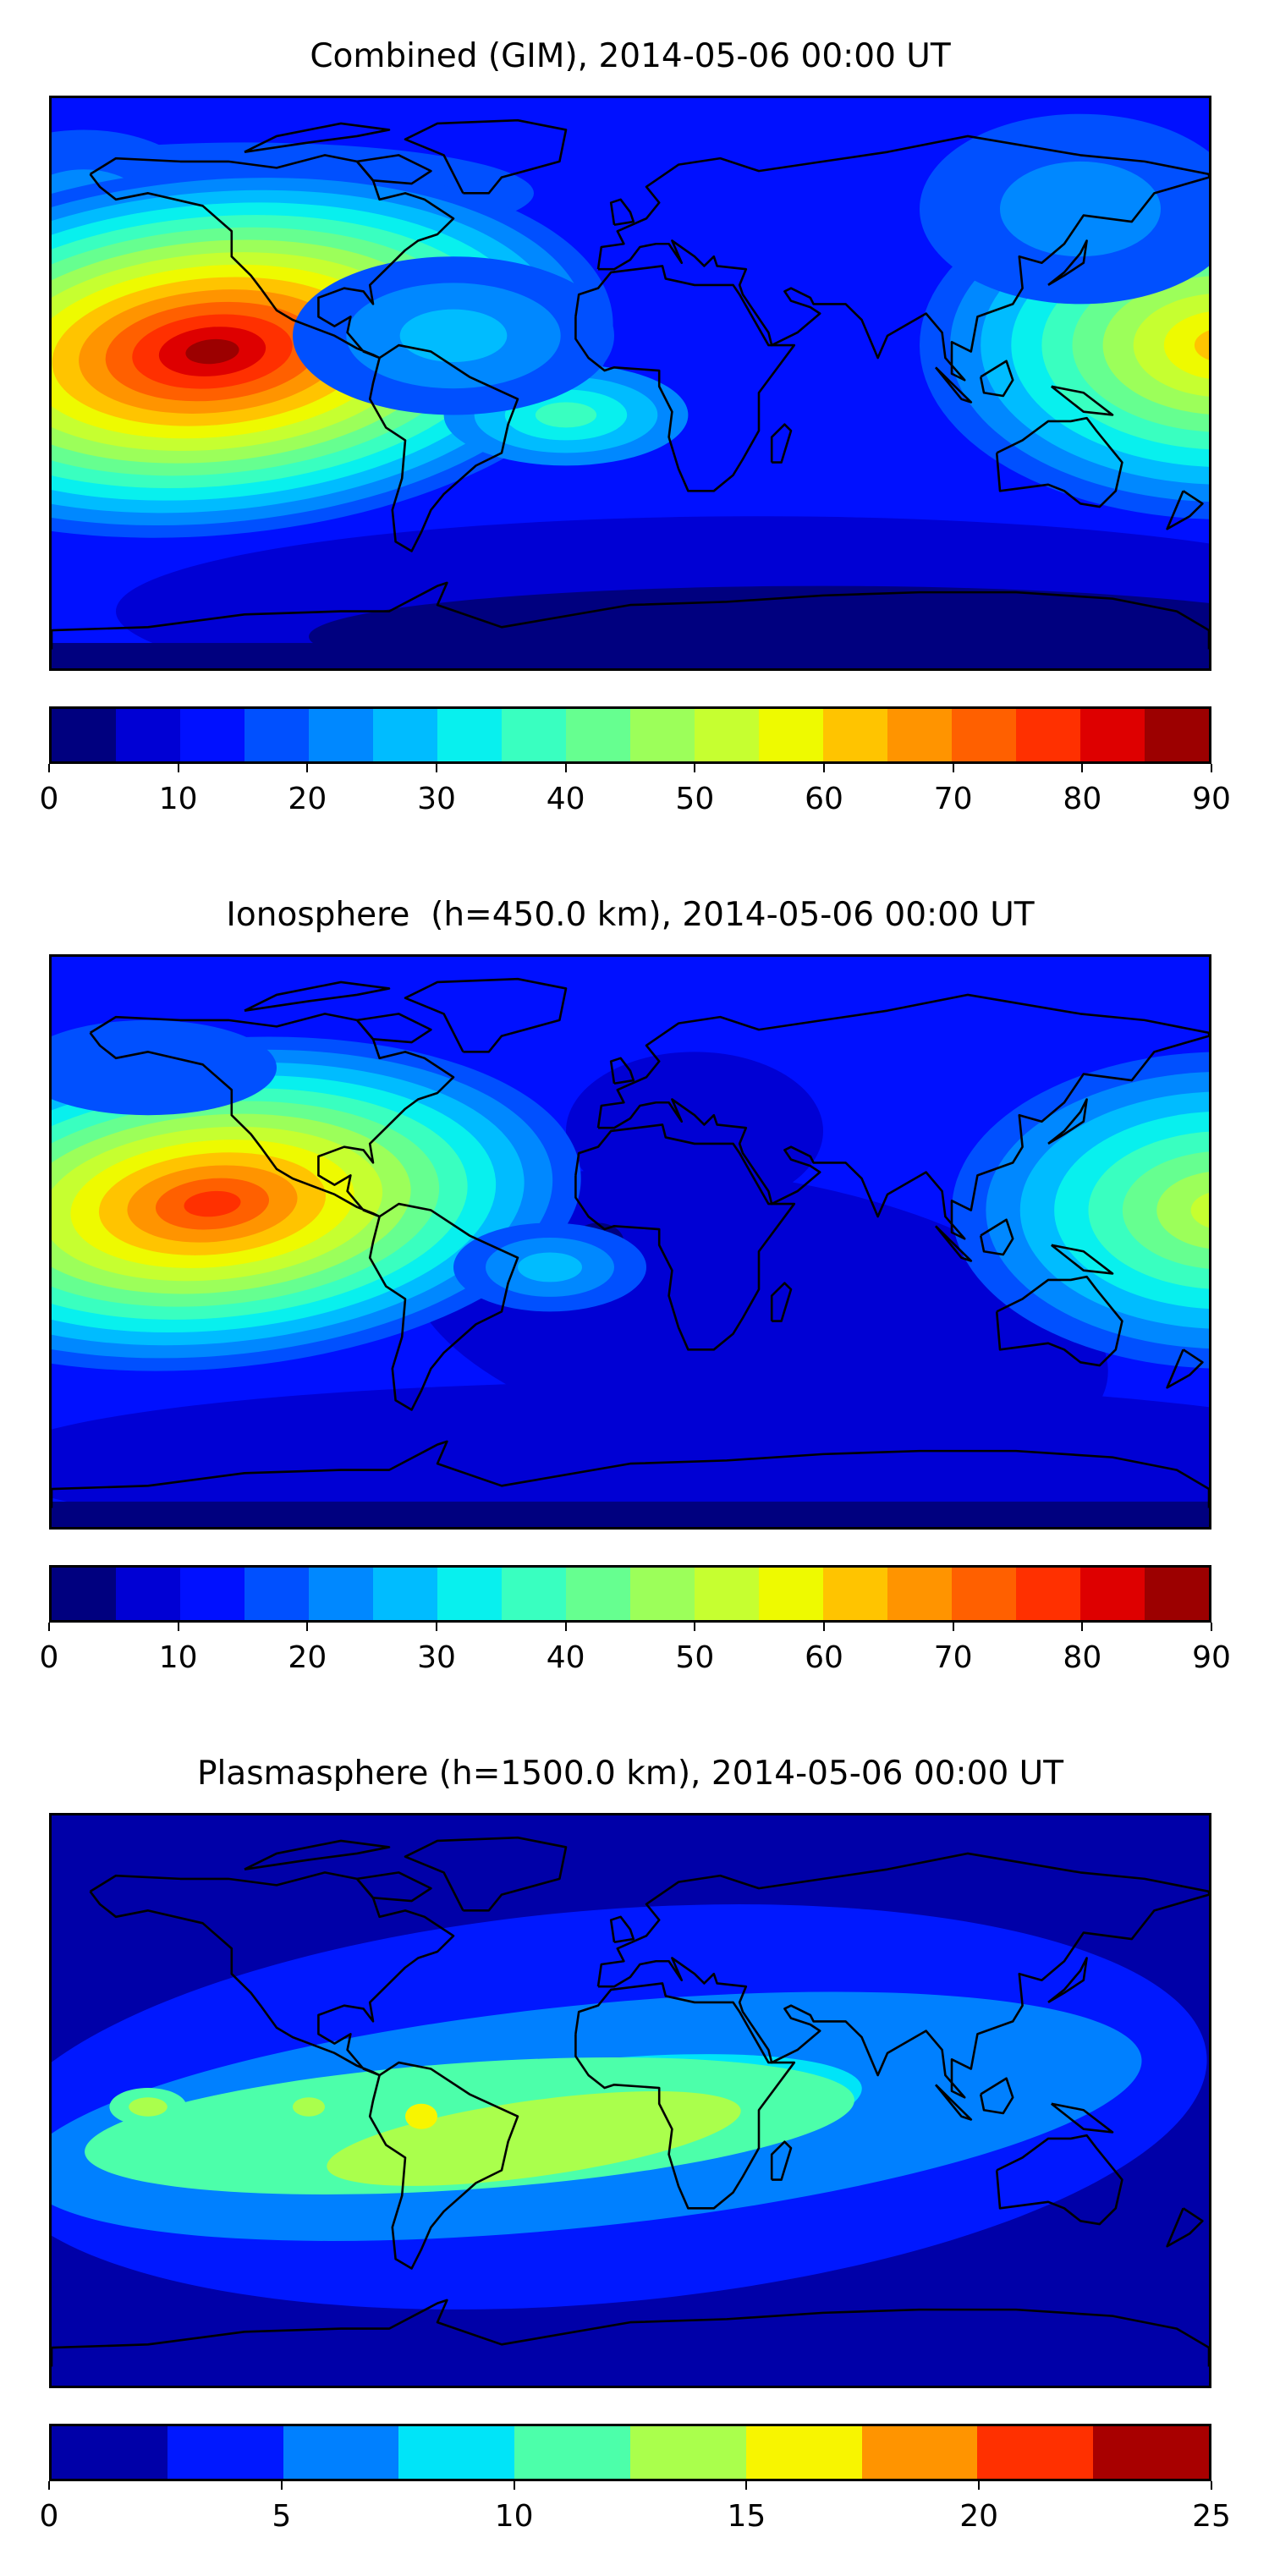 Image resolution: width=1269 pixels, height=2576 pixels. Describe the element at coordinates (746, 2516) in the screenshot. I see `colorbar-tick-label: 15` at that location.